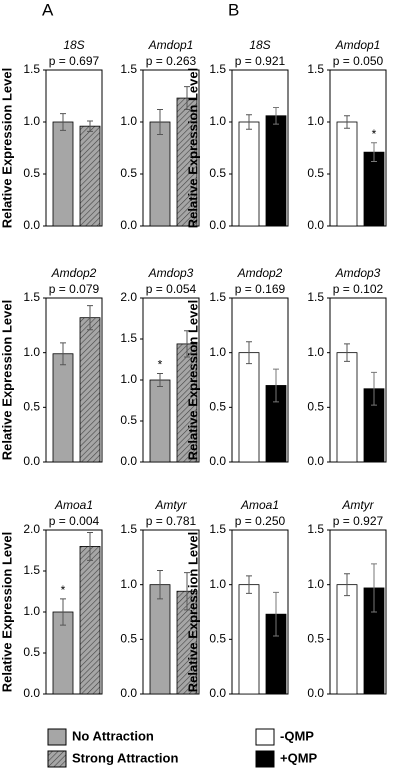 The height and width of the screenshot is (771, 410). Describe the element at coordinates (297, 735) in the screenshot. I see `legend-label: -QMP` at that location.